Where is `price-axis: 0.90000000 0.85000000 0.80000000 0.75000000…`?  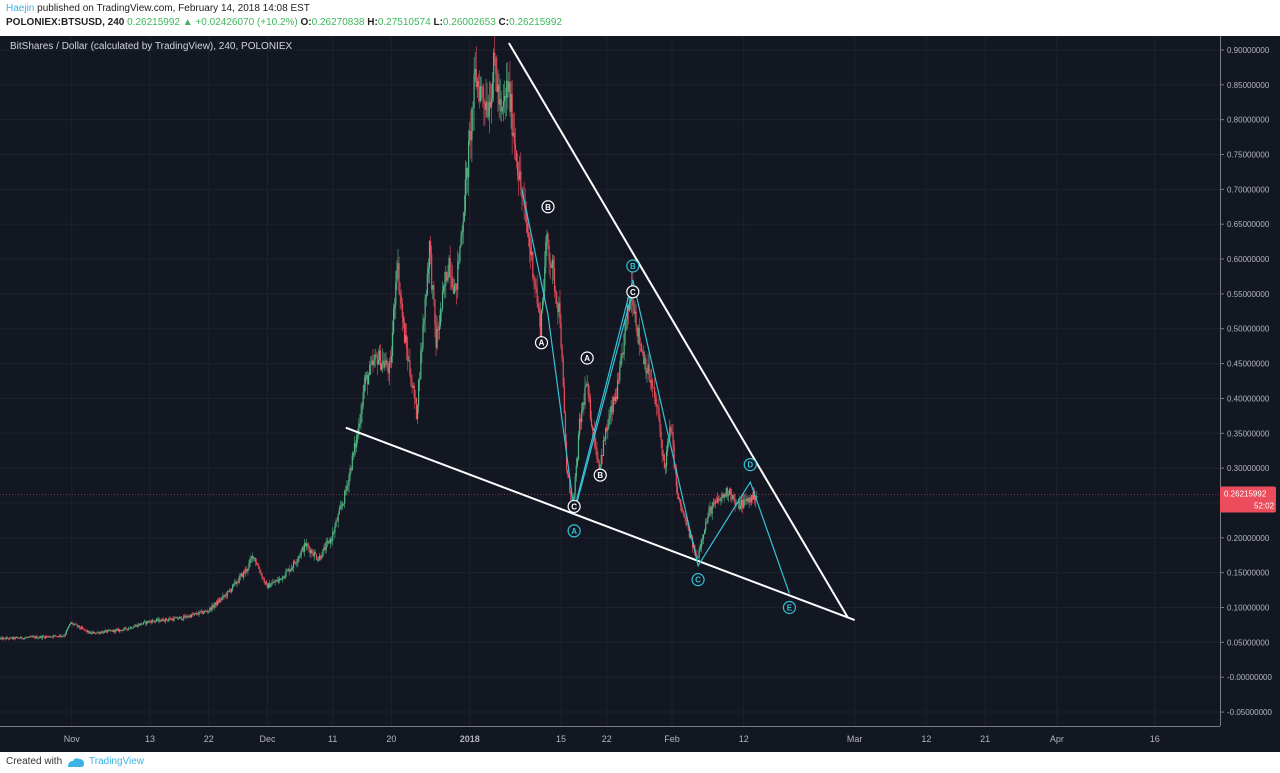
price-axis: 0.90000000 0.85000000 0.80000000 0.75000000… is located at coordinates (1246, 381).